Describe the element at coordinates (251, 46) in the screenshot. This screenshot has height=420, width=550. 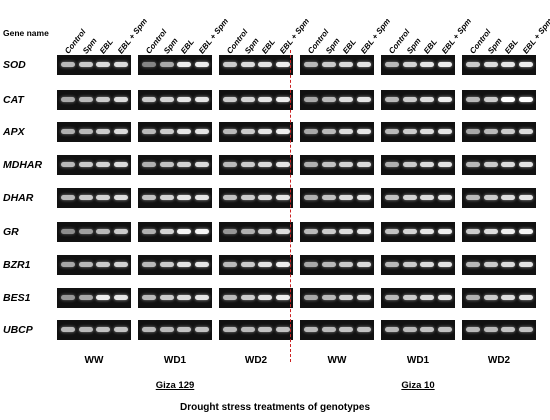
I see `lane-label: Spm` at that location.